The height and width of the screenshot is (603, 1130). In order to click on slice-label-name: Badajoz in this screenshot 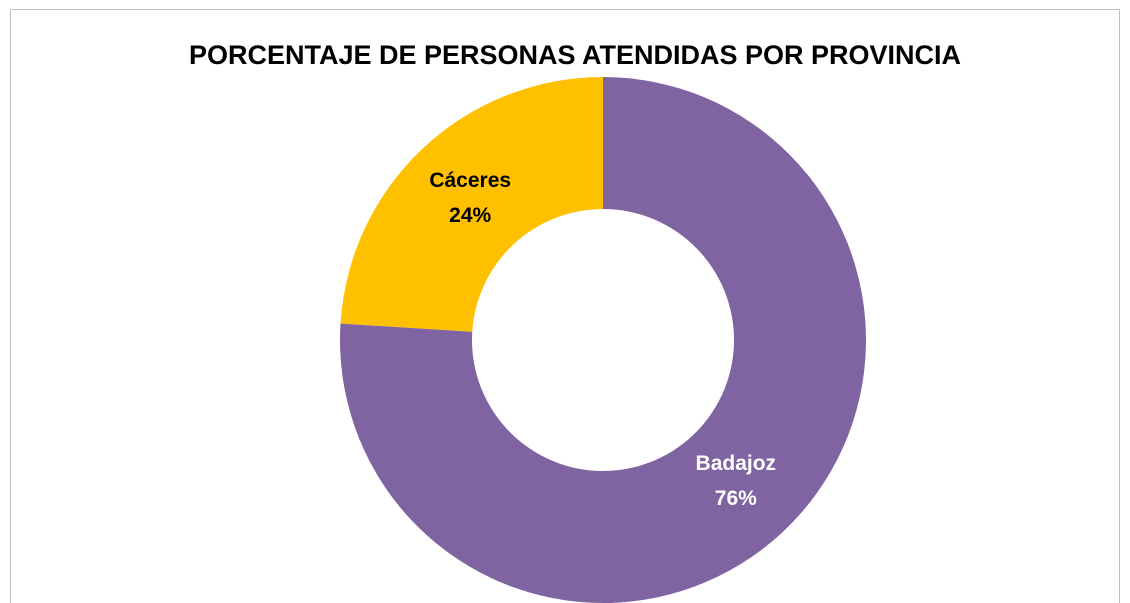, I will do `click(736, 463)`.